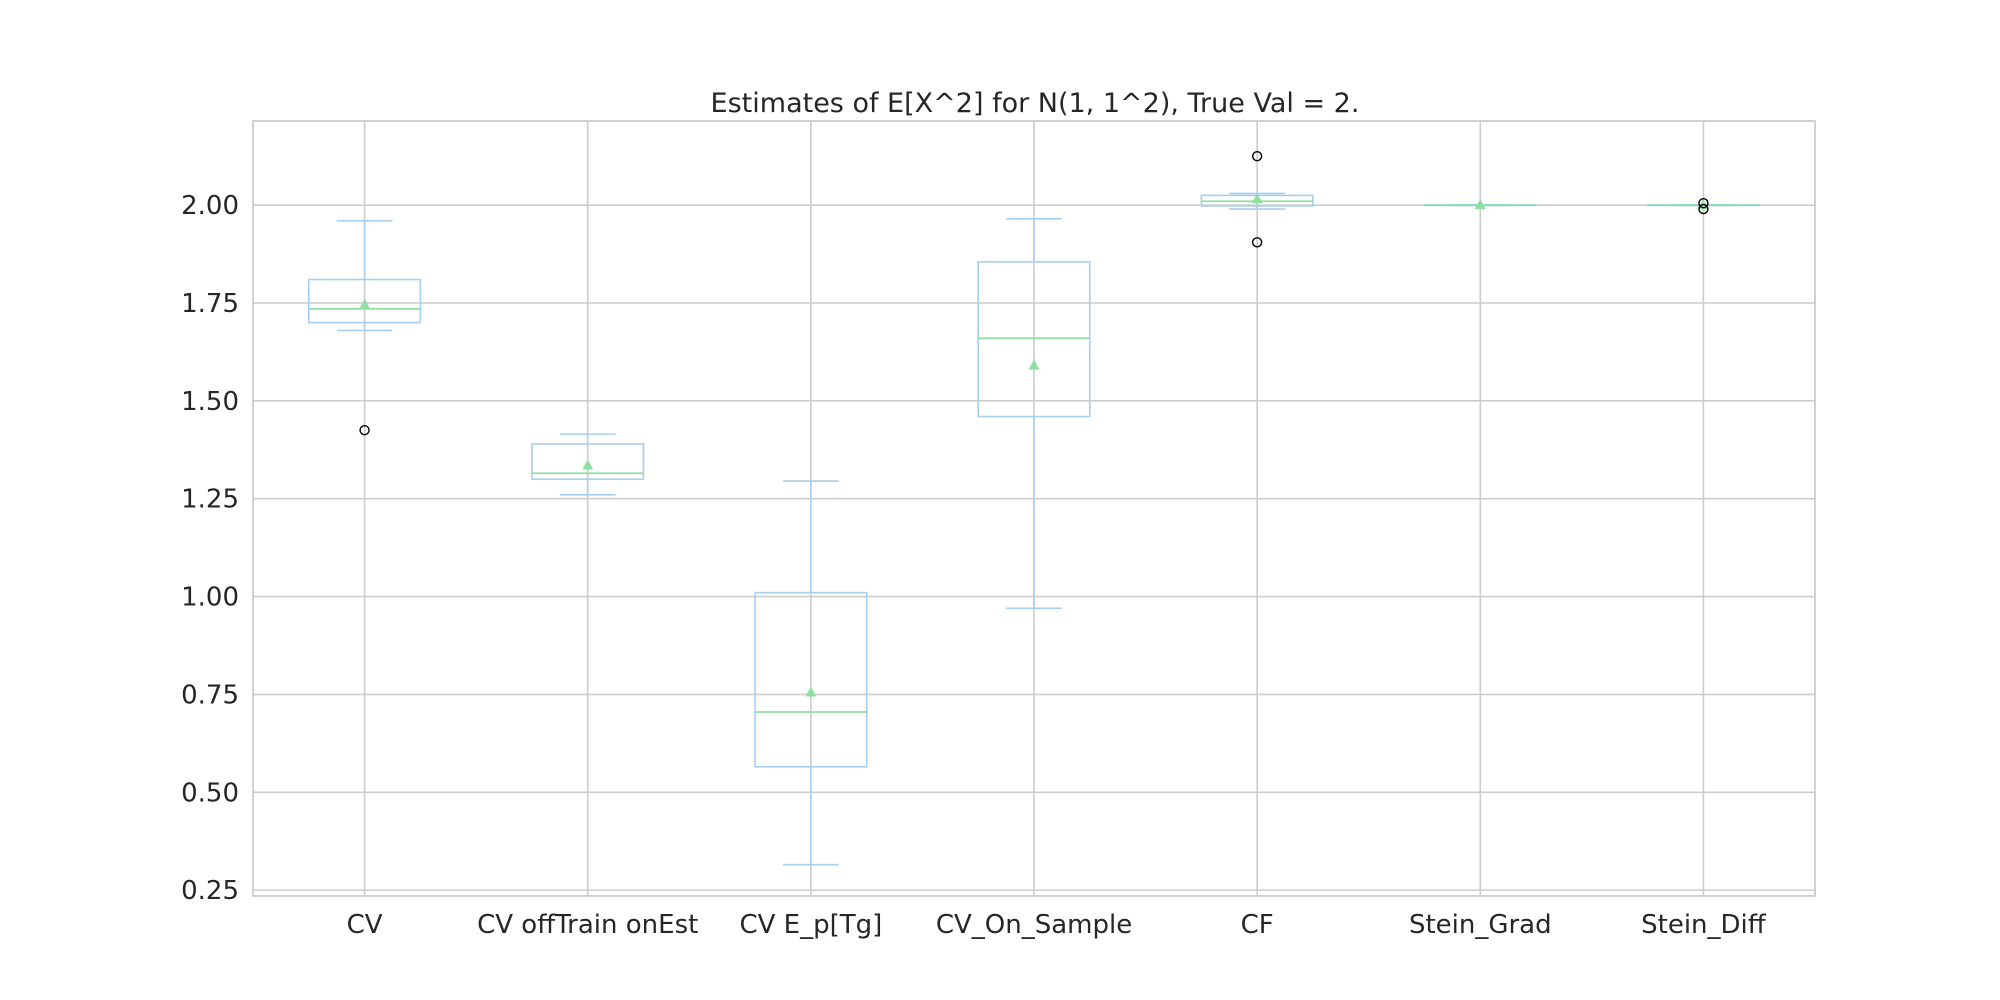 The image size is (2000, 1000). Describe the element at coordinates (210, 304) in the screenshot. I see `y-tick-label: 1.75` at that location.